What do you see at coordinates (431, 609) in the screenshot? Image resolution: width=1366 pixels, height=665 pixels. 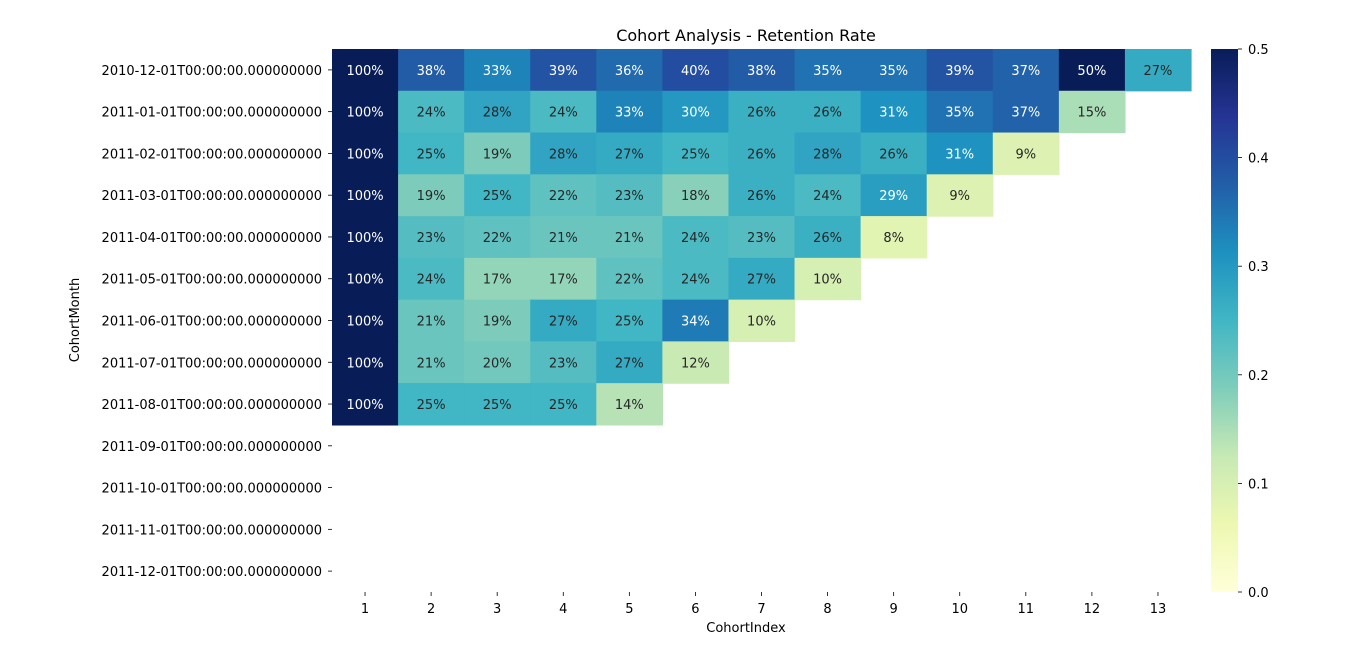 I see `x-tick-label: 2` at bounding box center [431, 609].